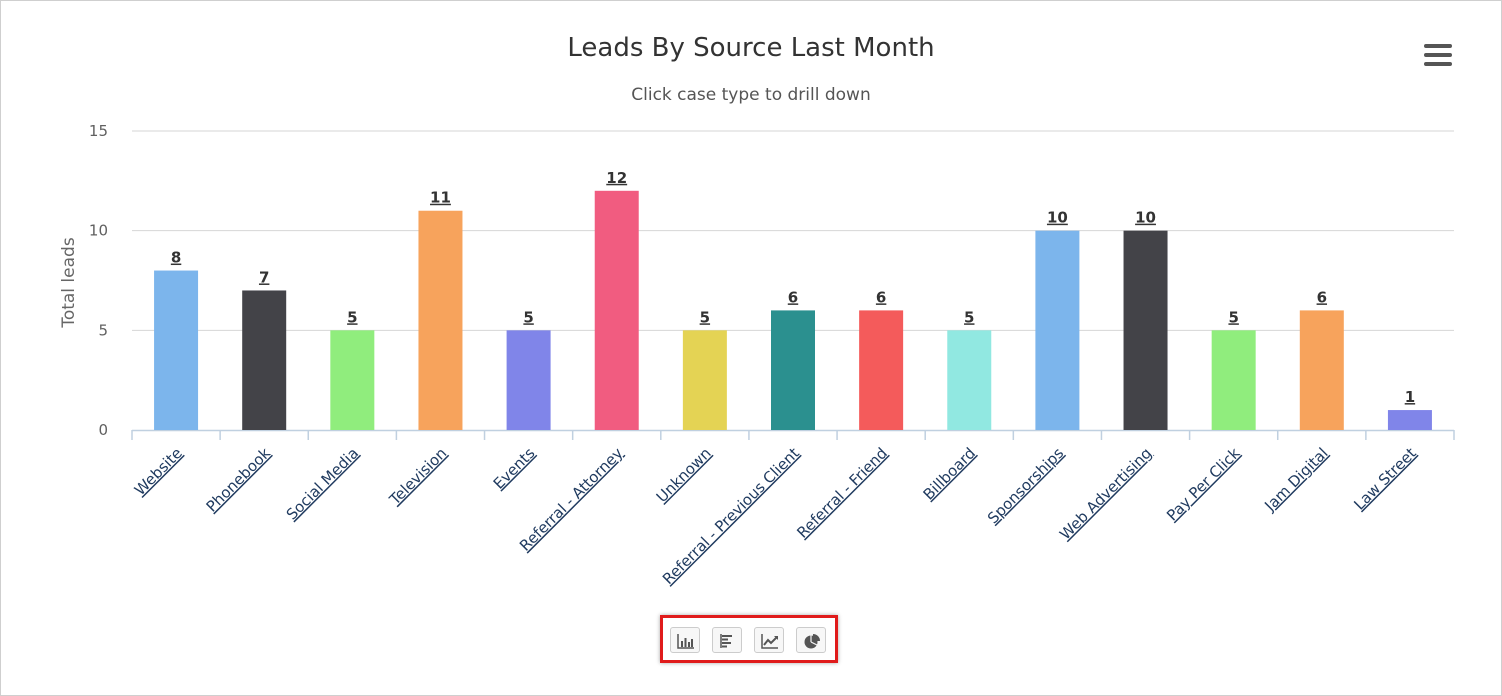  I want to click on data-label: 1, so click(1410, 397).